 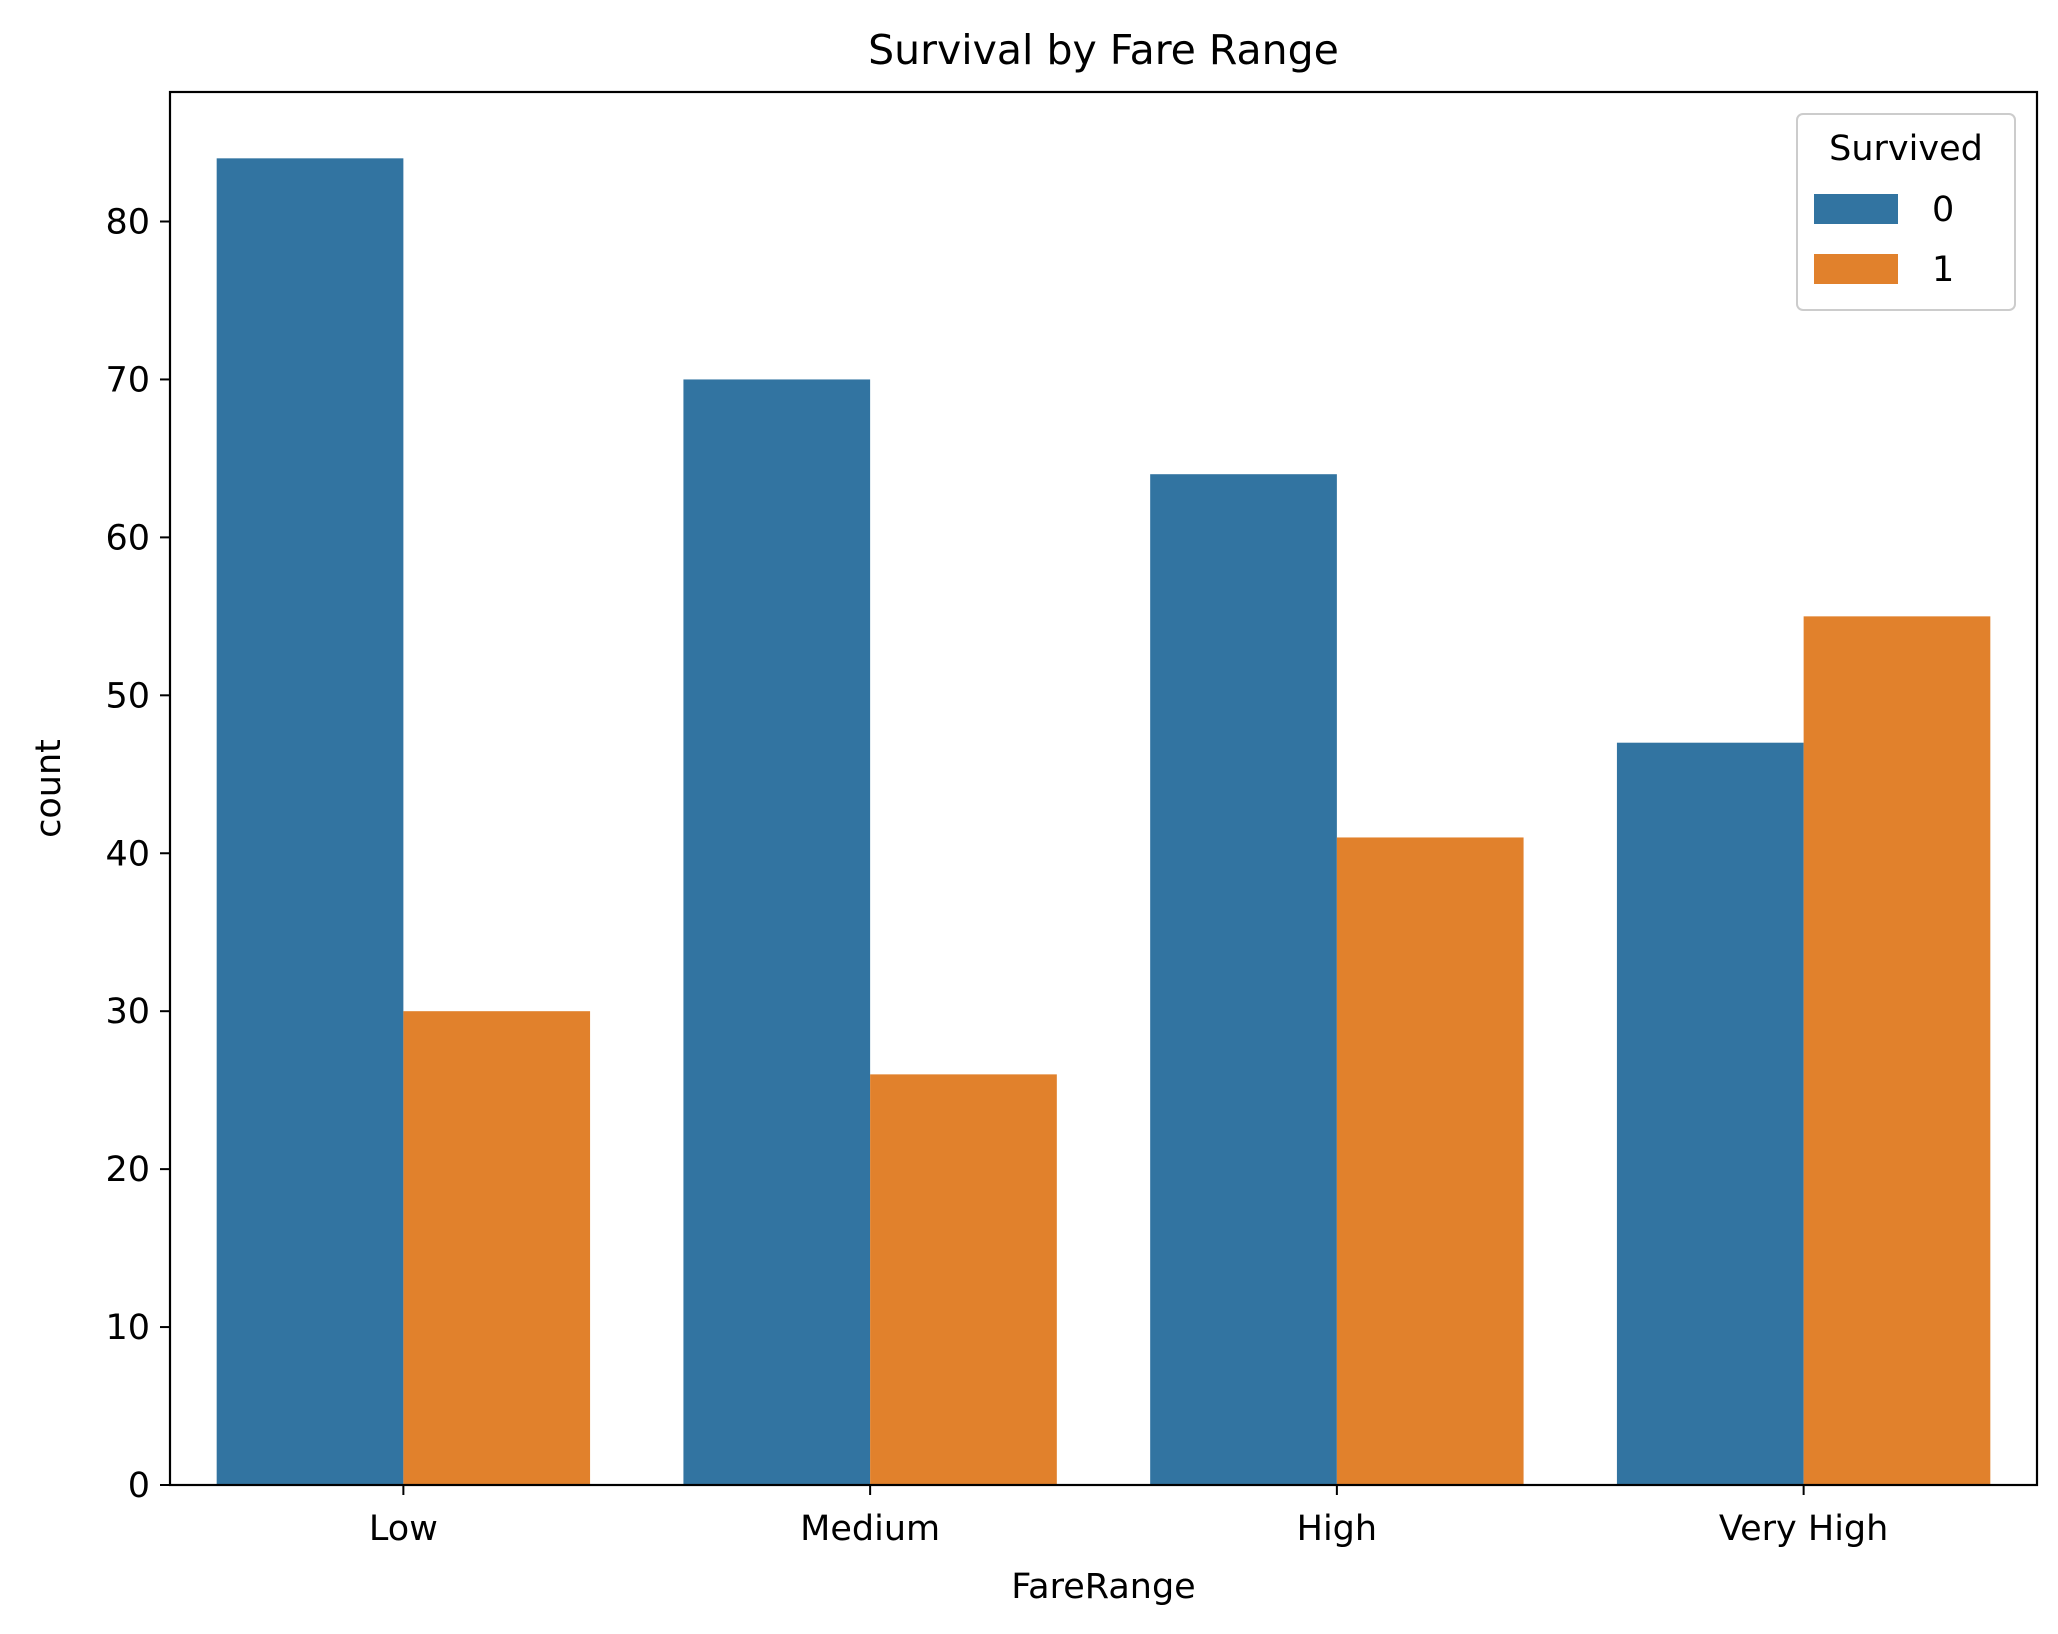 What do you see at coordinates (1884, 240) in the screenshot?
I see `legend-entries: 01` at bounding box center [1884, 240].